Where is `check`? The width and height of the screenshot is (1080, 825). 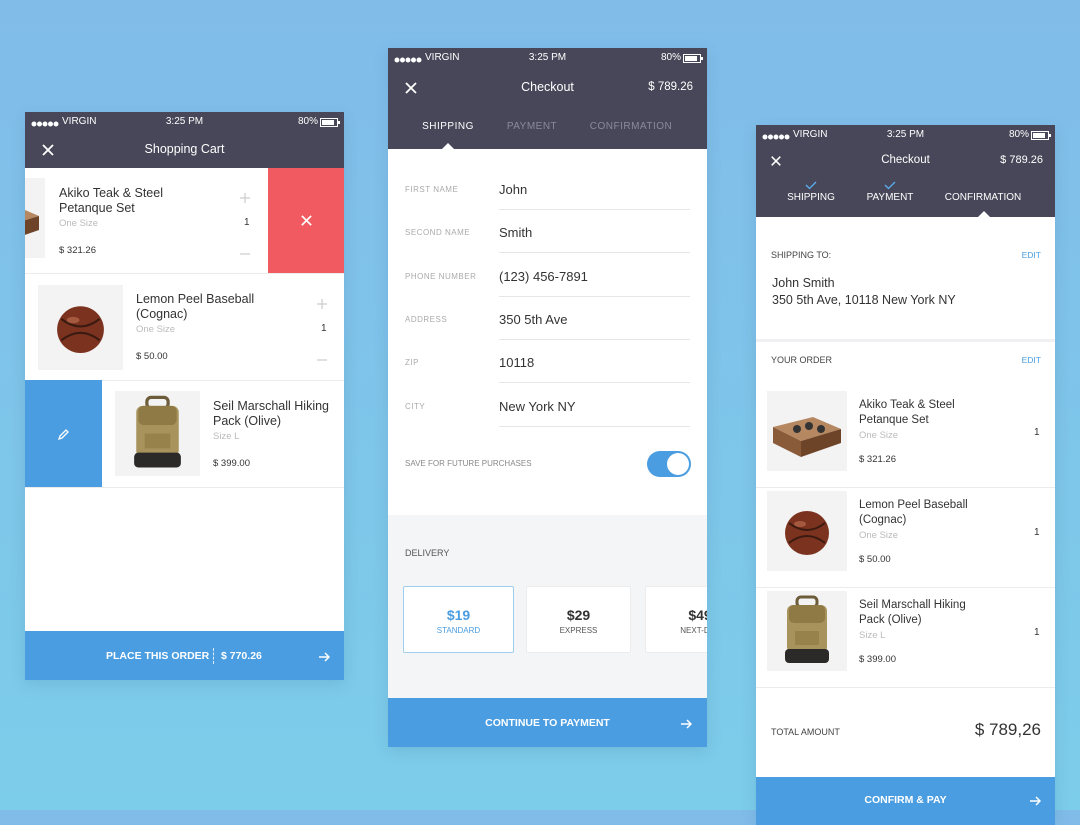
check is located at coordinates (890, 185).